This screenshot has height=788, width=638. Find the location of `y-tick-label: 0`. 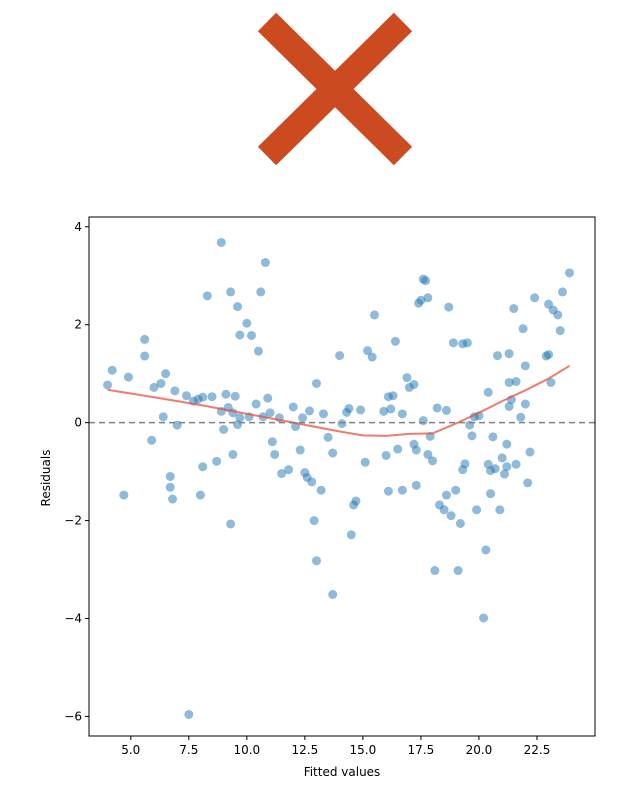

y-tick-label: 0 is located at coordinates (78, 423).